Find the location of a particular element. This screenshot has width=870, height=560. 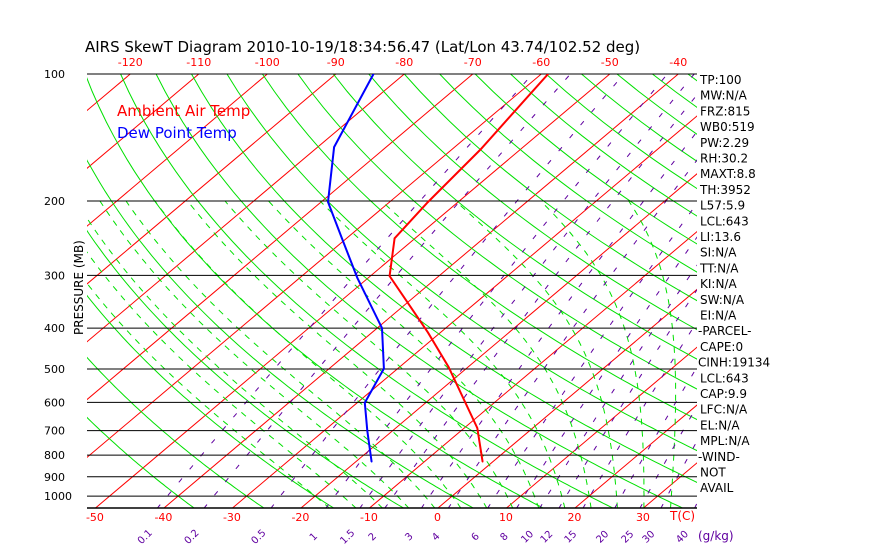

pressure-tick-label: 300 is located at coordinates (54, 275).